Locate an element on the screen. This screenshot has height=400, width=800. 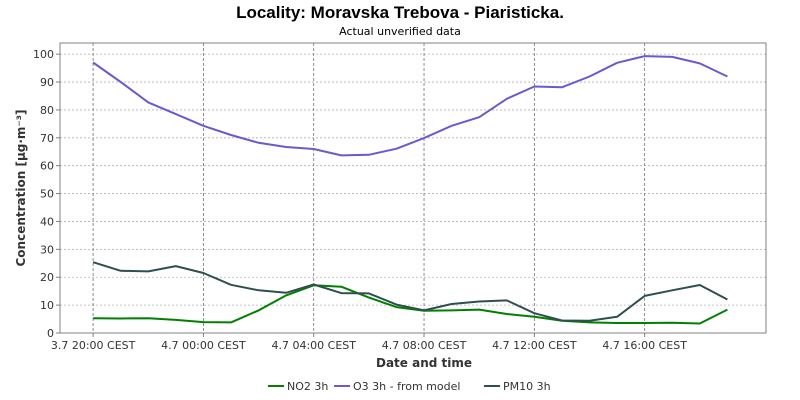
y-tick-label: 60 is located at coordinates (47, 166).